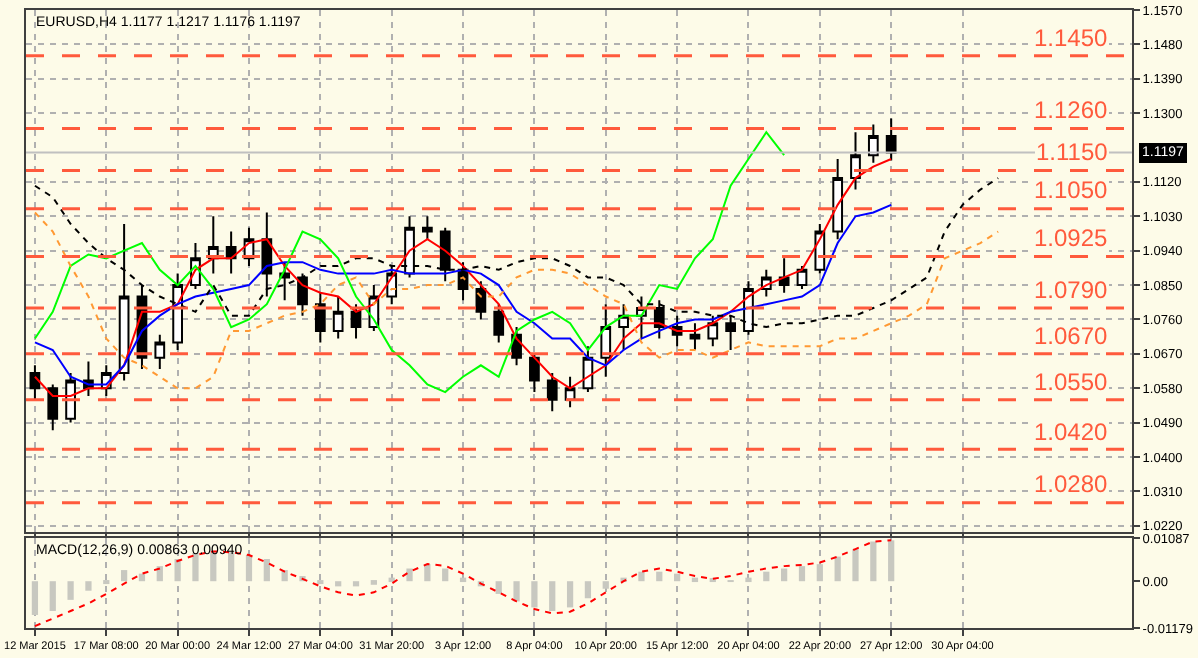 The width and height of the screenshot is (1198, 658). What do you see at coordinates (1071, 110) in the screenshot?
I see `ref-line-label: 1.1260` at bounding box center [1071, 110].